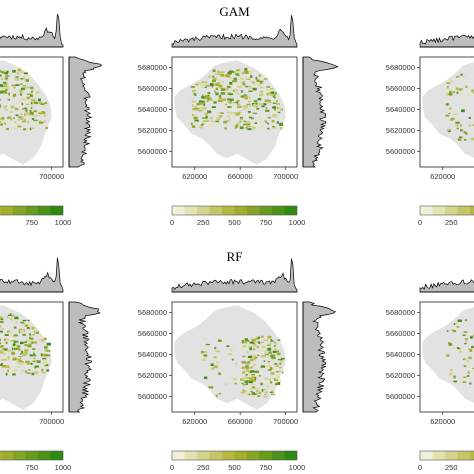  What do you see at coordinates (51, 421) in the screenshot?
I see `x-tick-label: 700000` at bounding box center [51, 421].